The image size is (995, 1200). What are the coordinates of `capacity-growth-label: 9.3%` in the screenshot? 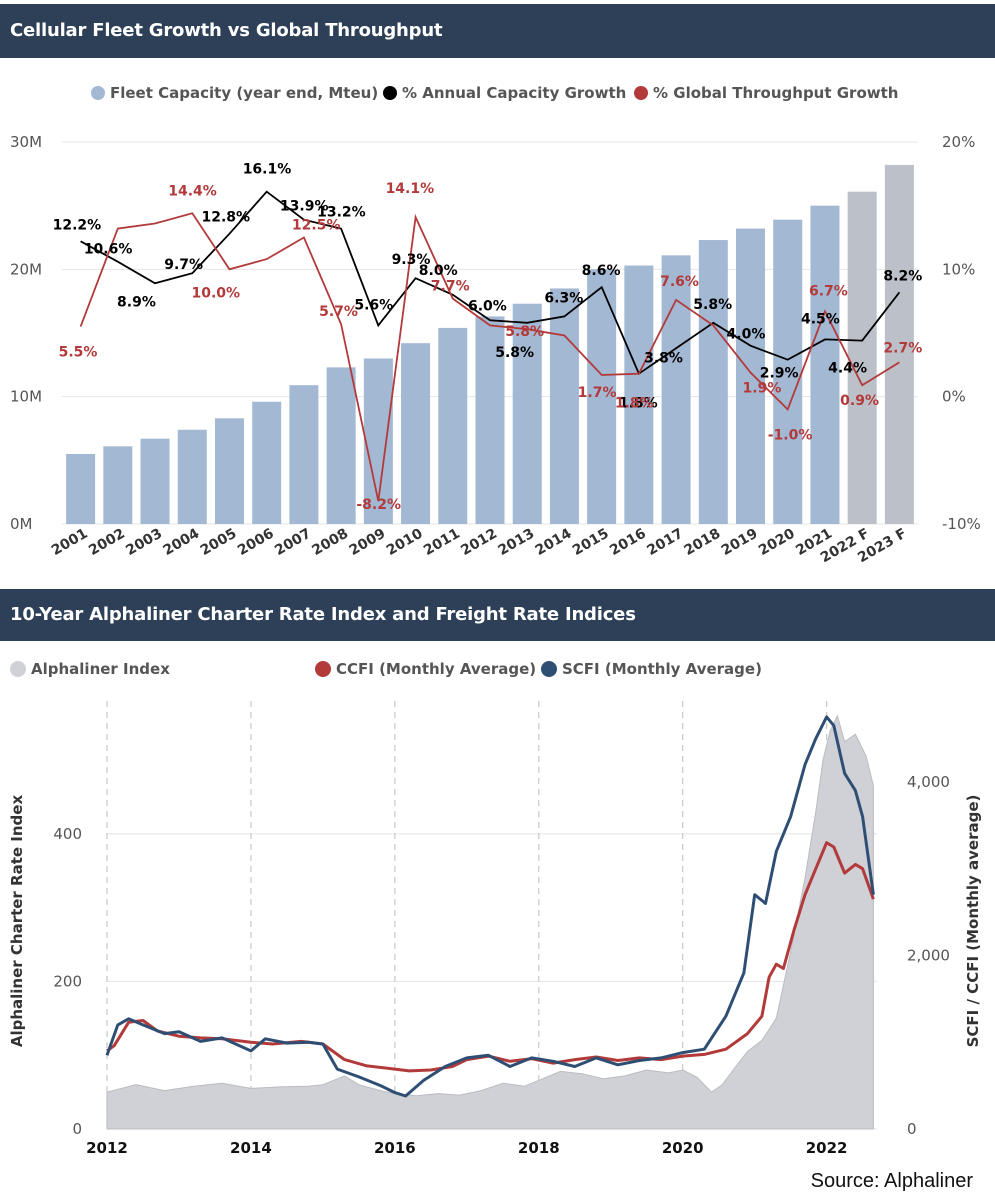 It's located at (411, 260).